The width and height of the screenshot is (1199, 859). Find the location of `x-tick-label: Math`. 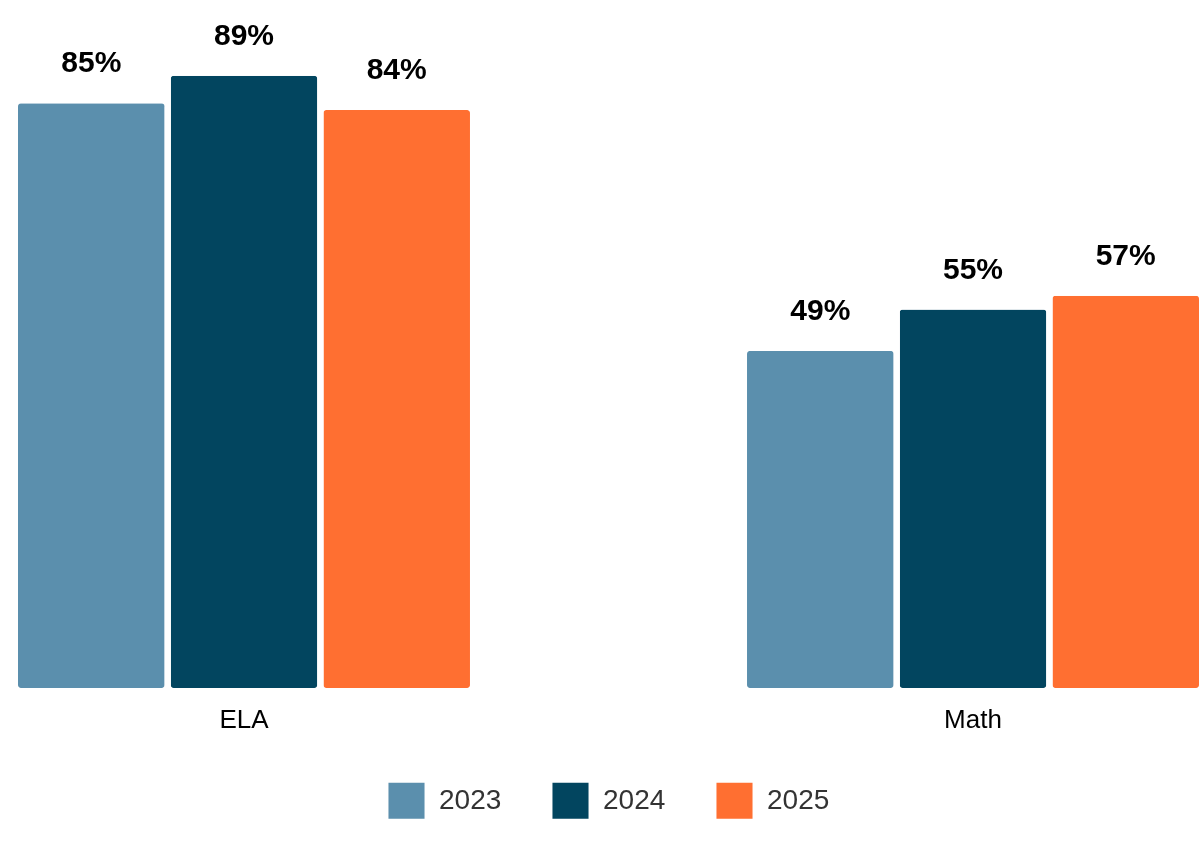

x-tick-label: Math is located at coordinates (973, 718).